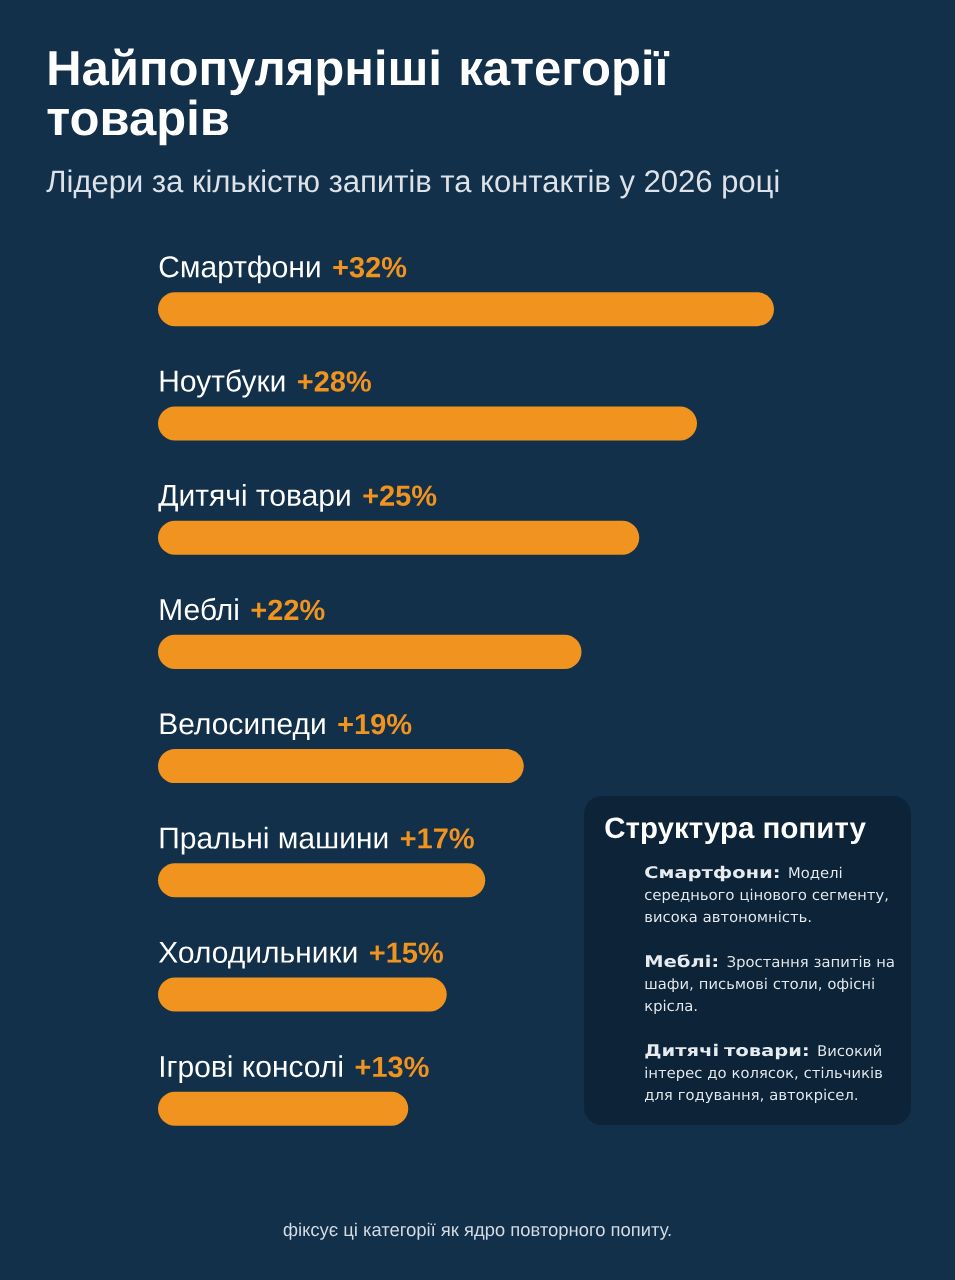 The image size is (955, 1280). What do you see at coordinates (199, 609) in the screenshot?
I see `y-tick-label: Меблі` at bounding box center [199, 609].